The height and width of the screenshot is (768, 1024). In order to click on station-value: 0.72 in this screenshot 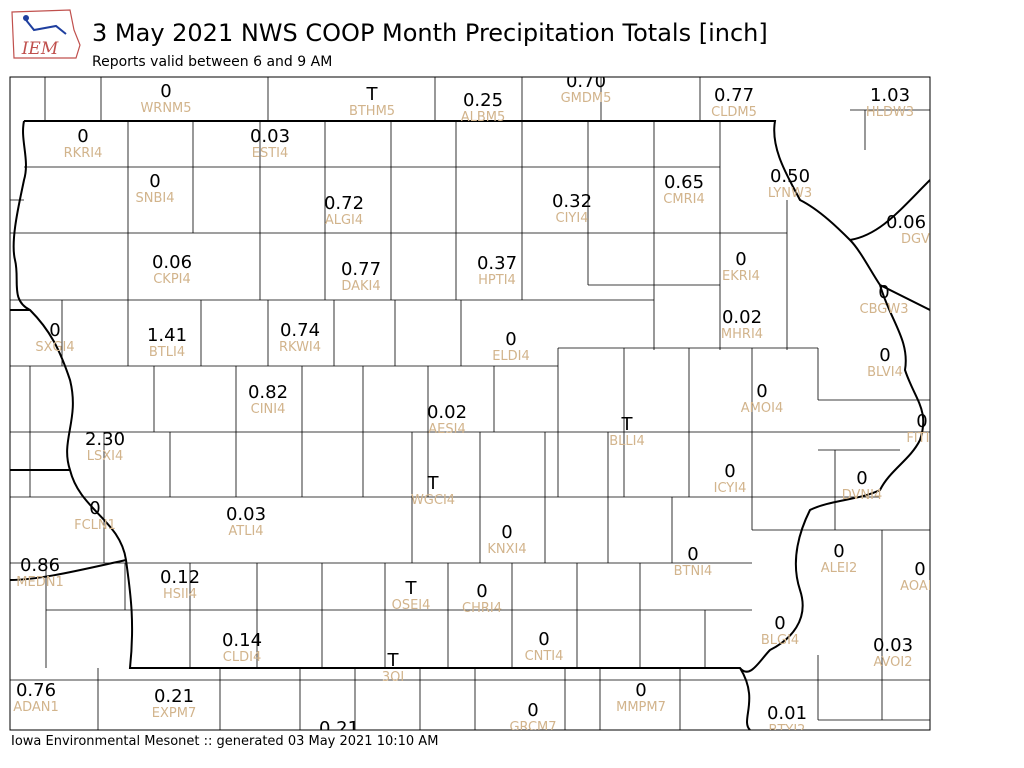, I will do `click(344, 203)`.